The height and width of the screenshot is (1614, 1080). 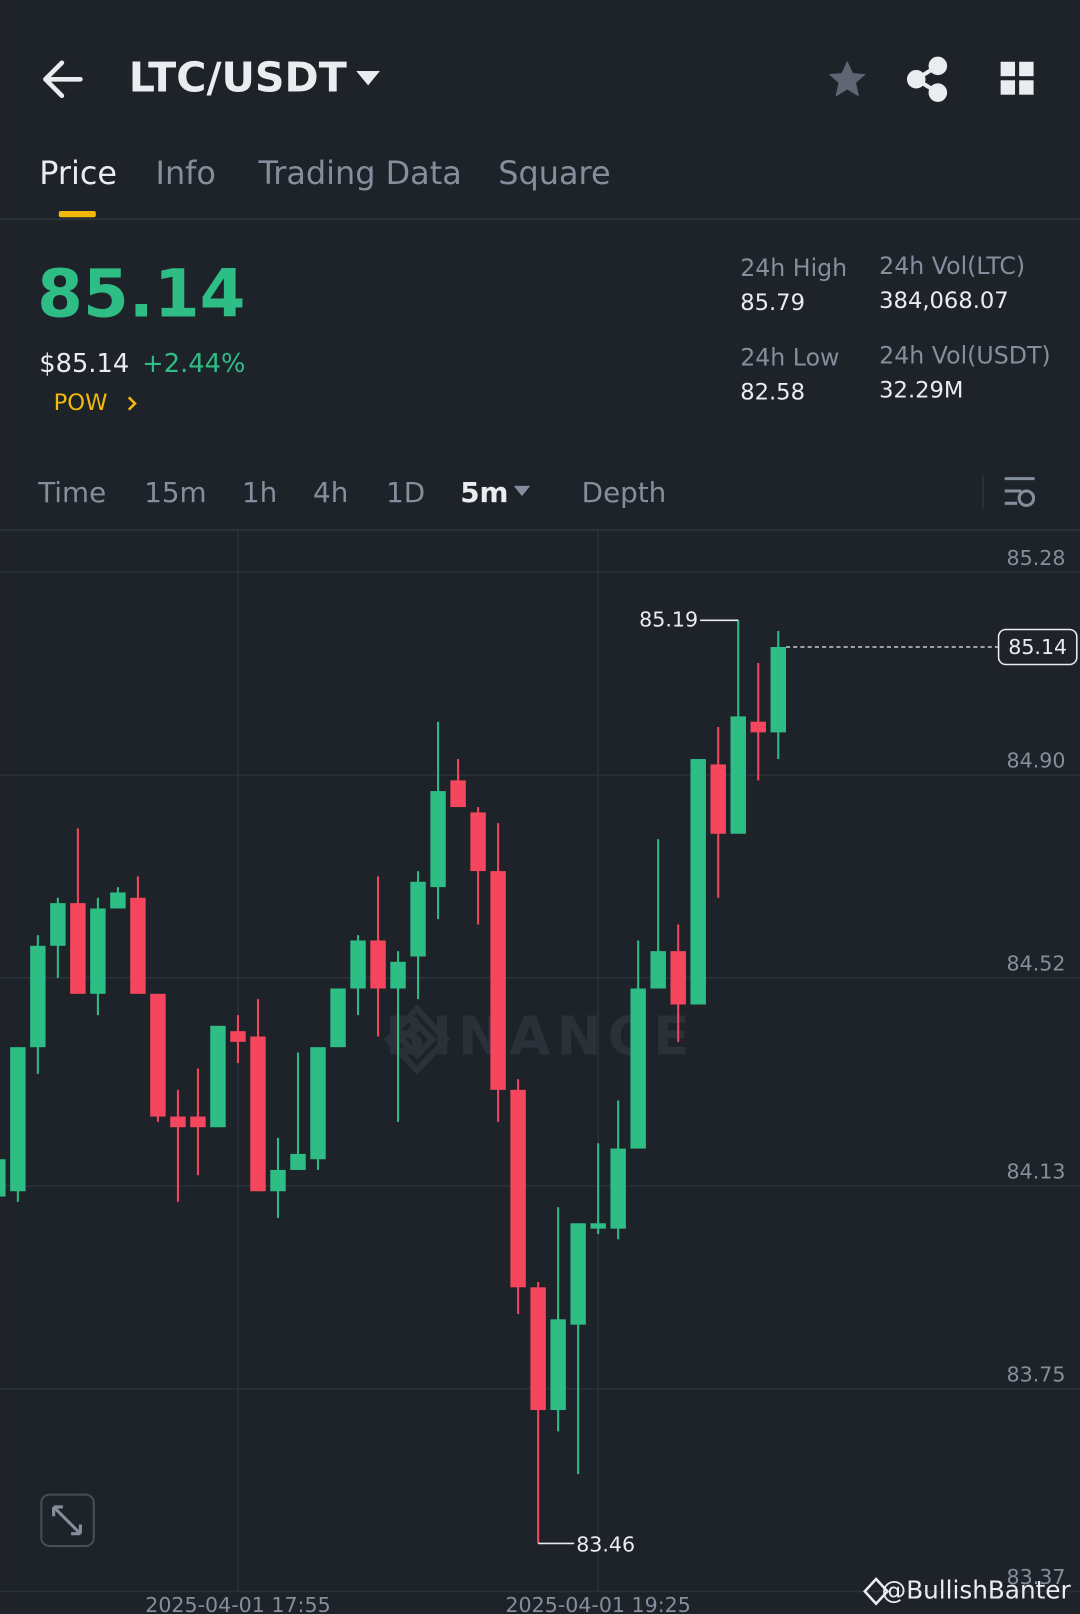 I want to click on fullscreen-button, so click(x=67, y=1520).